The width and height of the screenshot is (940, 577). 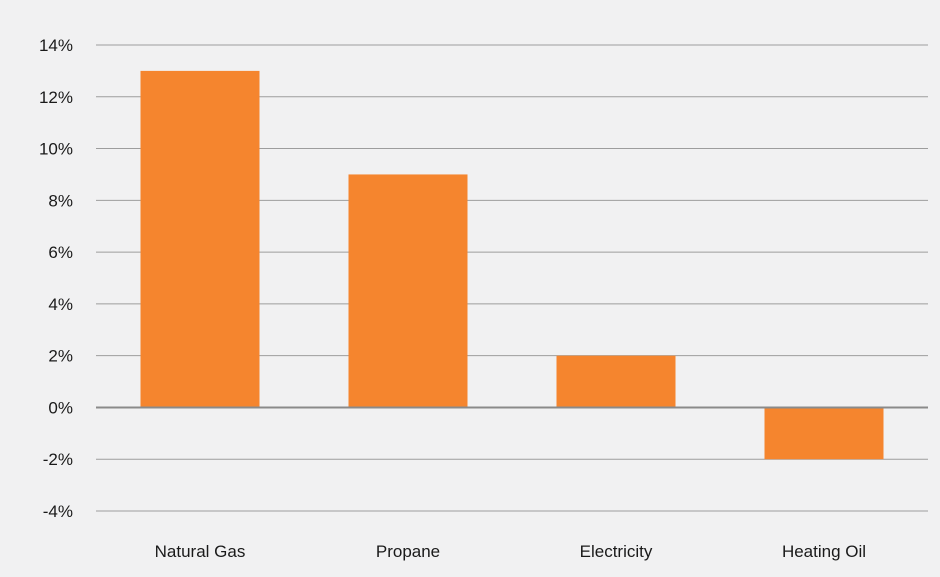 I want to click on y-tick-label: 14%, so click(x=56, y=45).